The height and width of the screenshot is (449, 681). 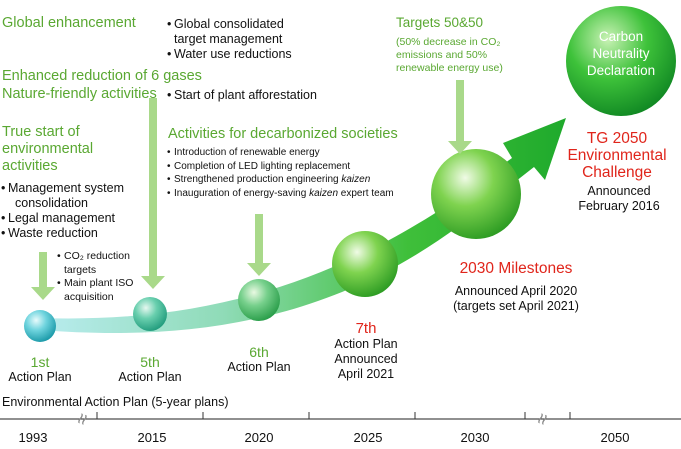 I want to click on global-item-2: Water use reductions, so click(x=252, y=54).